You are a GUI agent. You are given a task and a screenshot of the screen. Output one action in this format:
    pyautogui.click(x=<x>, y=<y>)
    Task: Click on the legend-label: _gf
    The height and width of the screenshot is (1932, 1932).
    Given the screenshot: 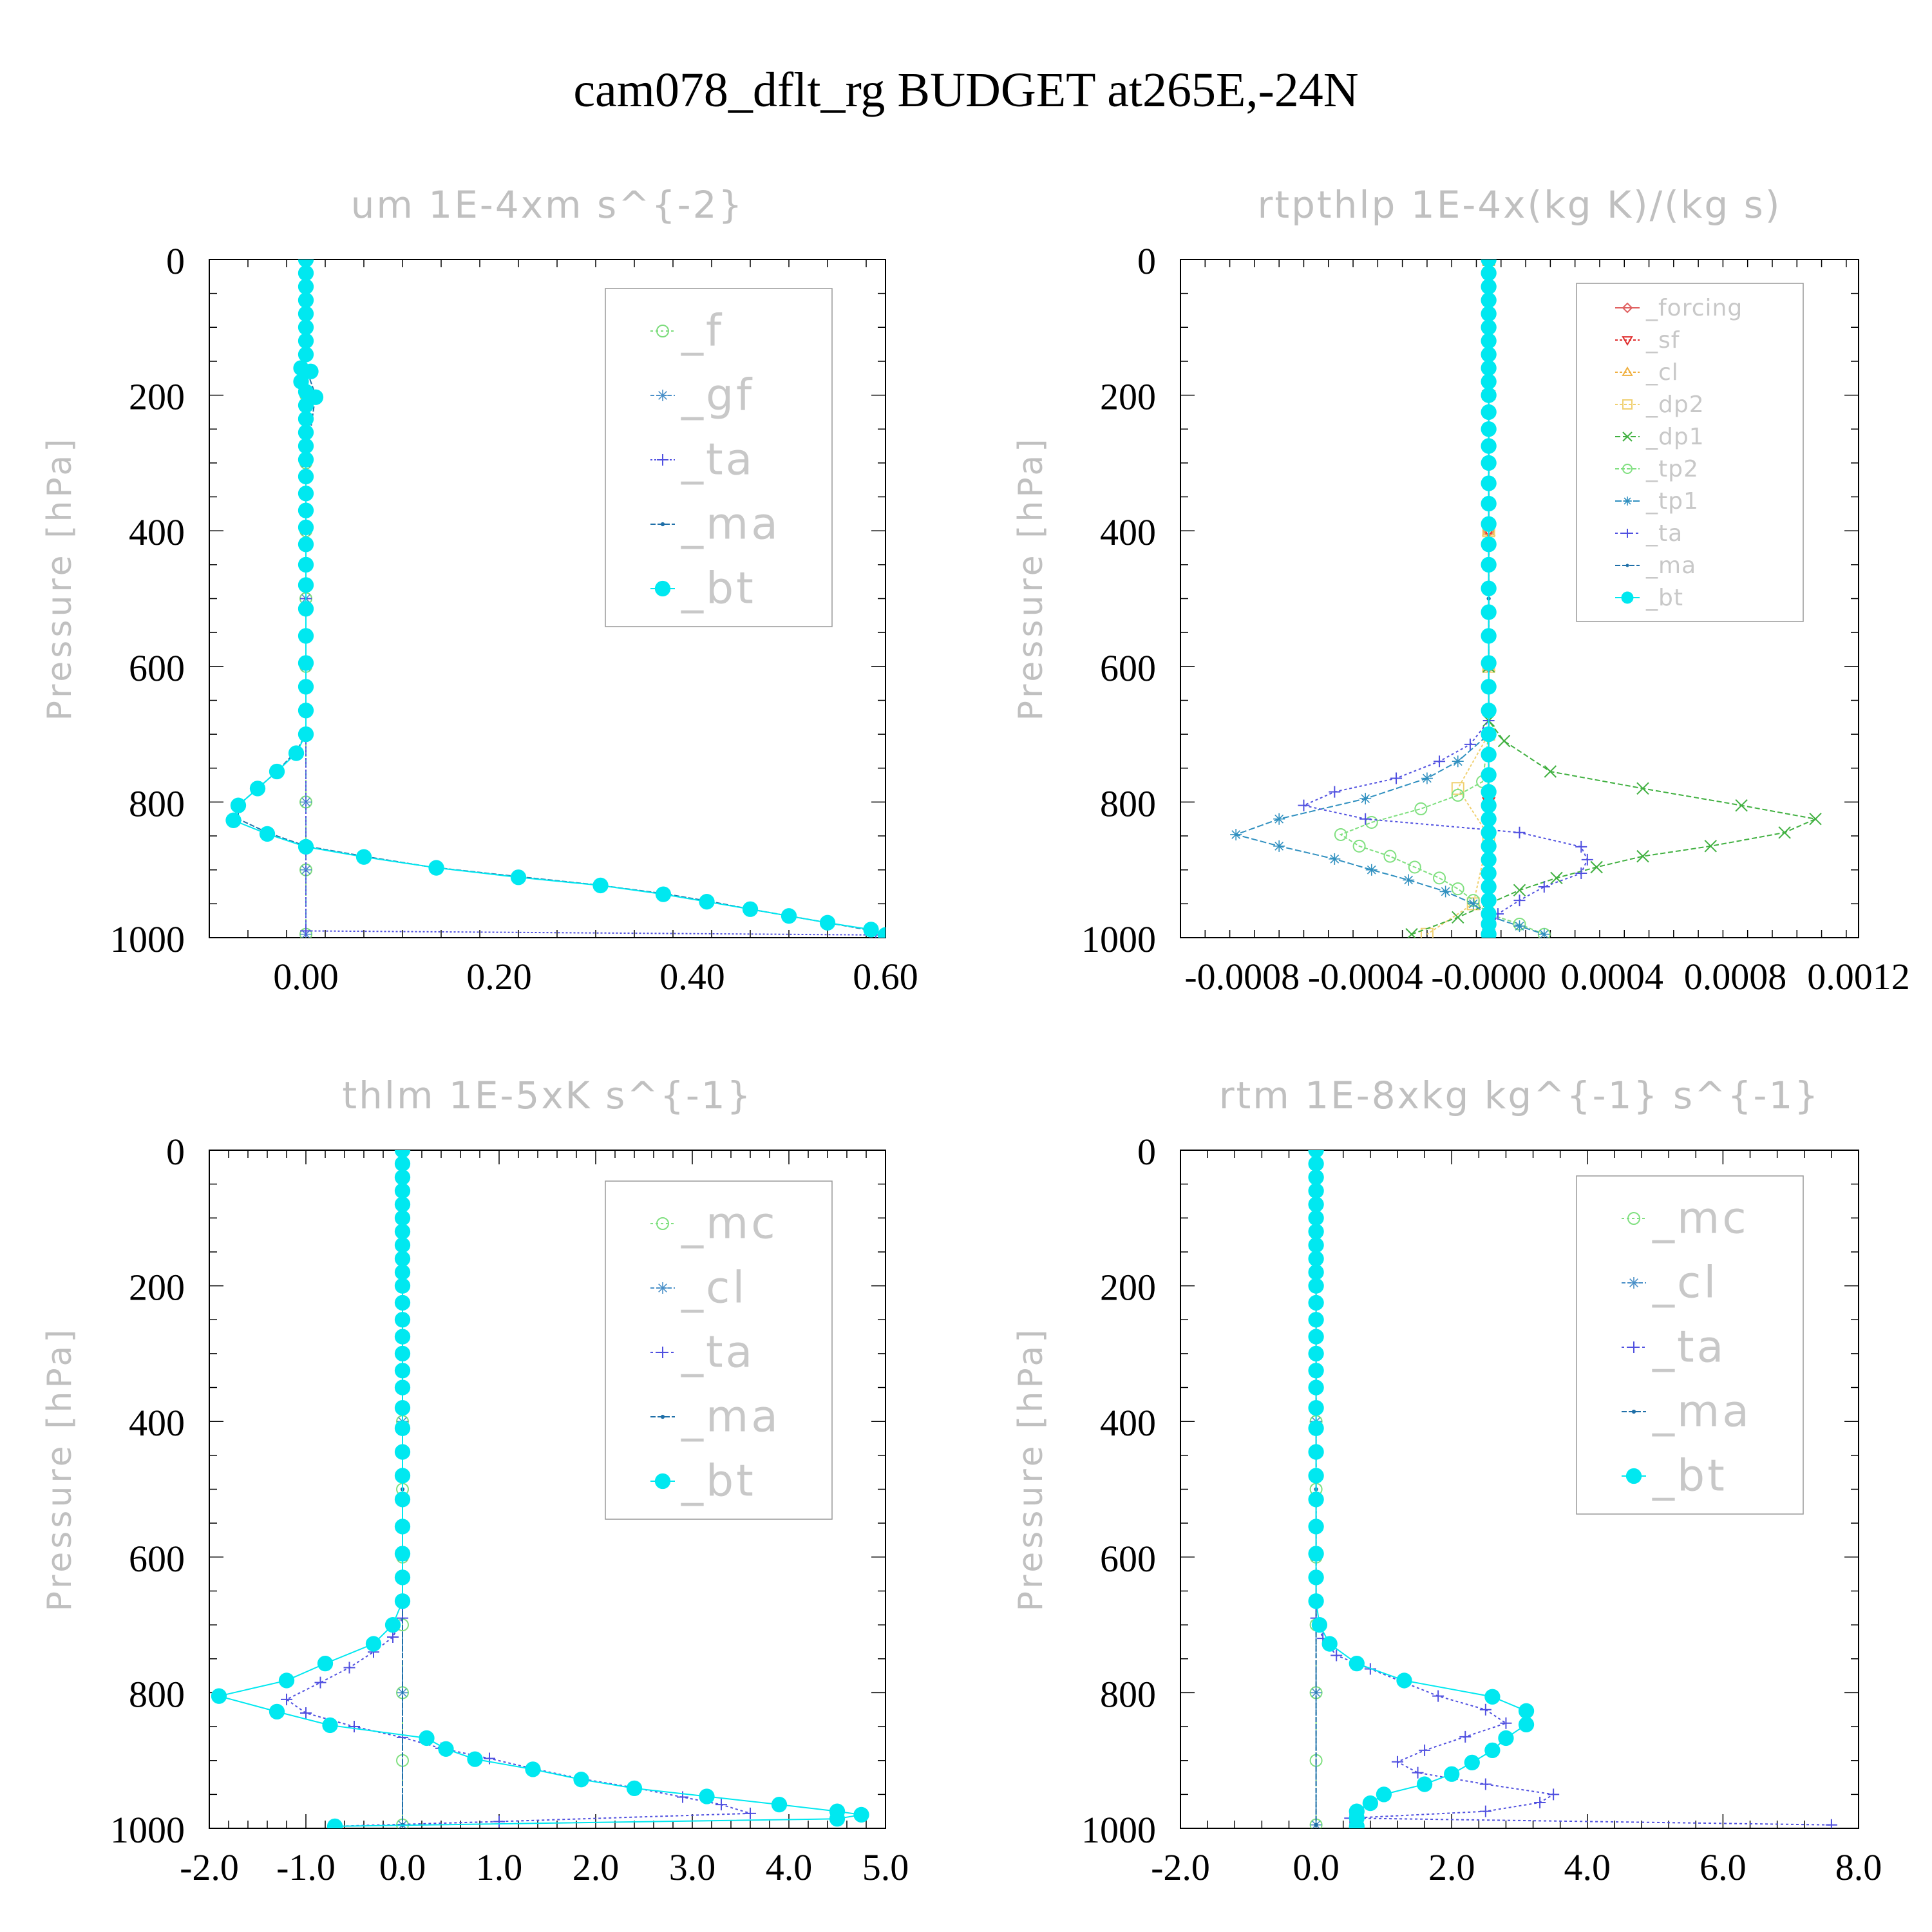 What is the action you would take?
    pyautogui.click(x=717, y=396)
    